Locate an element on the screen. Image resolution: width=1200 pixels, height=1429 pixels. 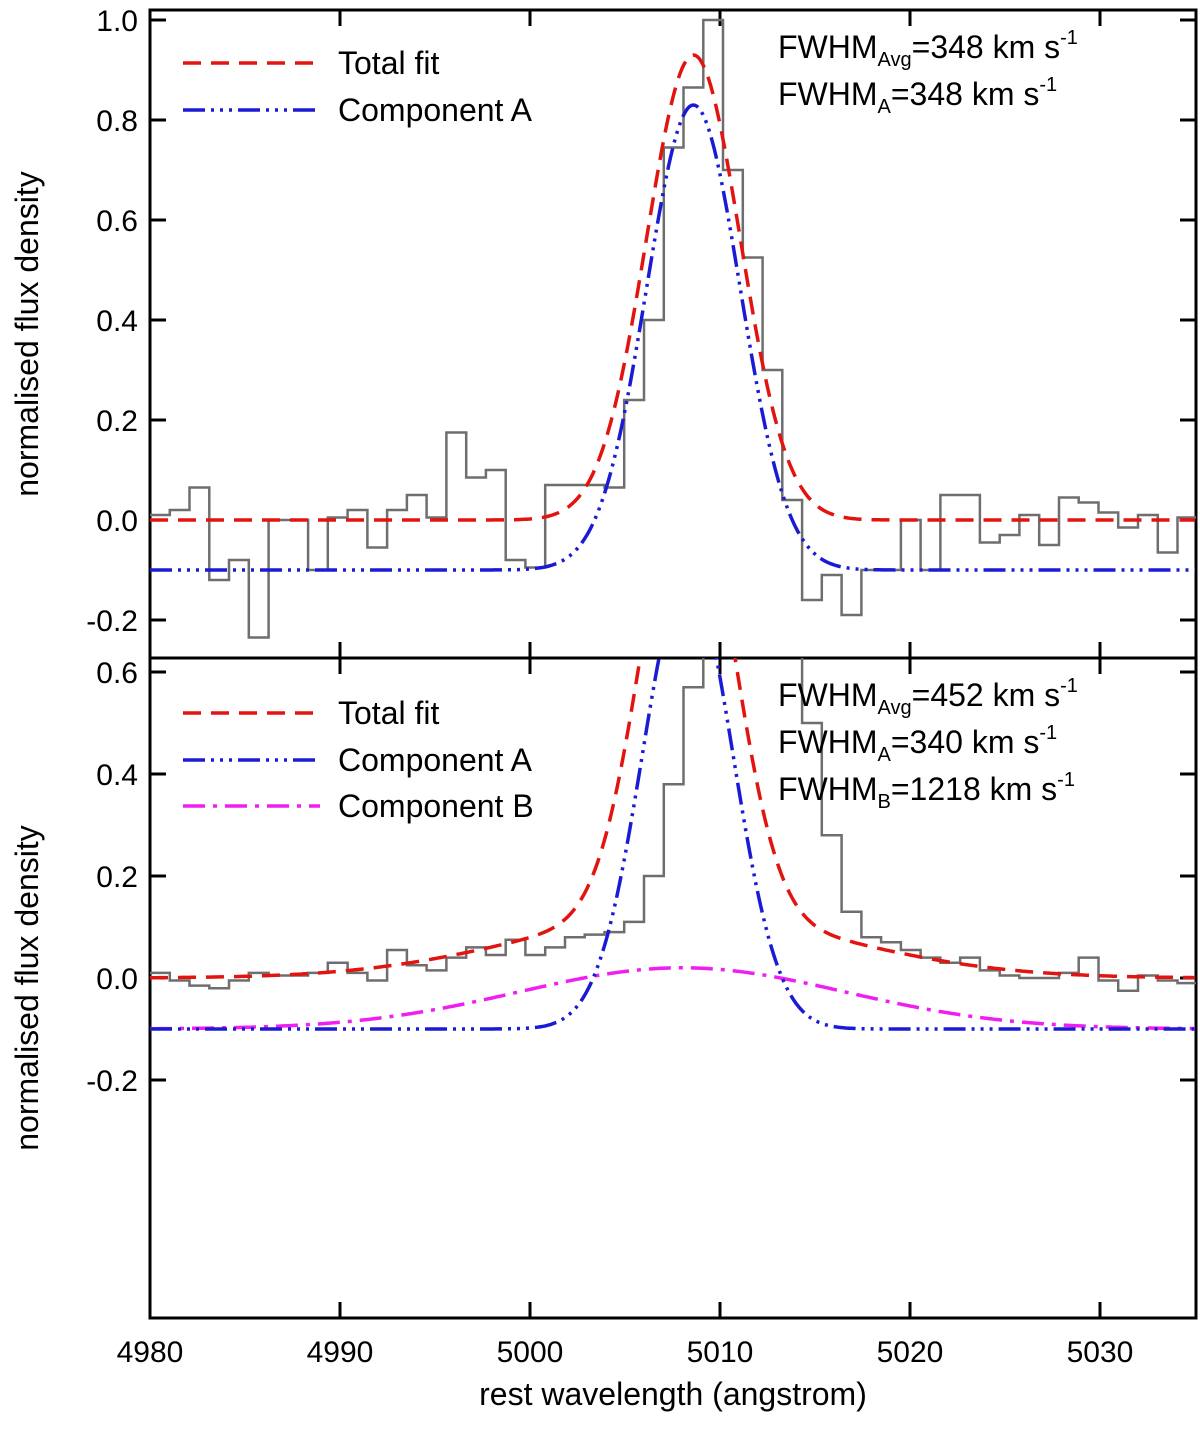
x-axis-title: rest wavelength (angstrom) is located at coordinates (673, 1394).